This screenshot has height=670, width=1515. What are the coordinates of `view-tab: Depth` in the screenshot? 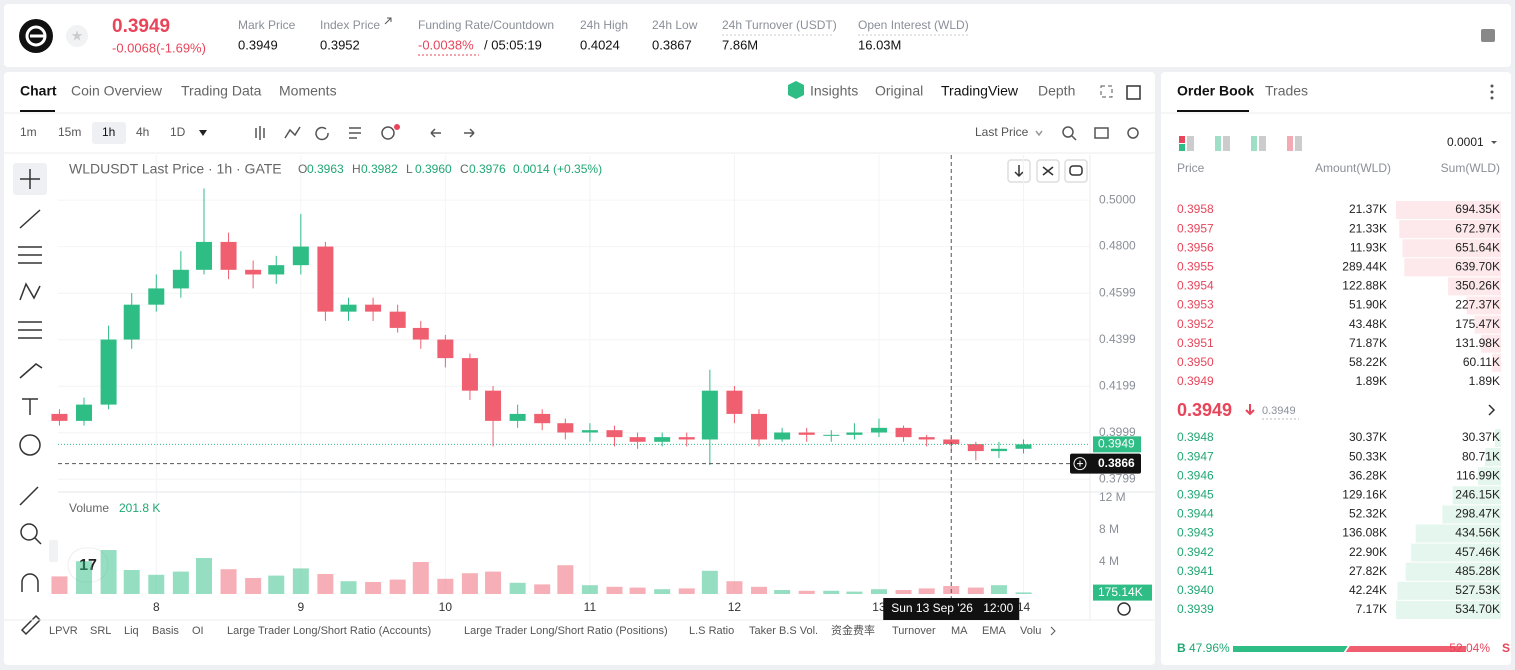 It's located at (1056, 91).